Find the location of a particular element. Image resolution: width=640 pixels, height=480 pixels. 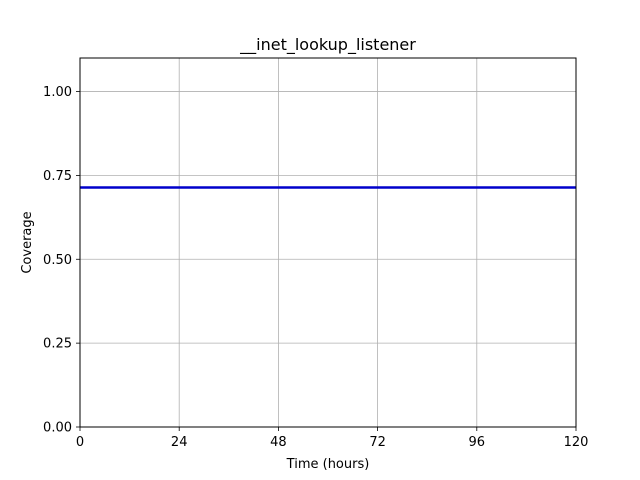

x-tick-label: 72 is located at coordinates (377, 442).